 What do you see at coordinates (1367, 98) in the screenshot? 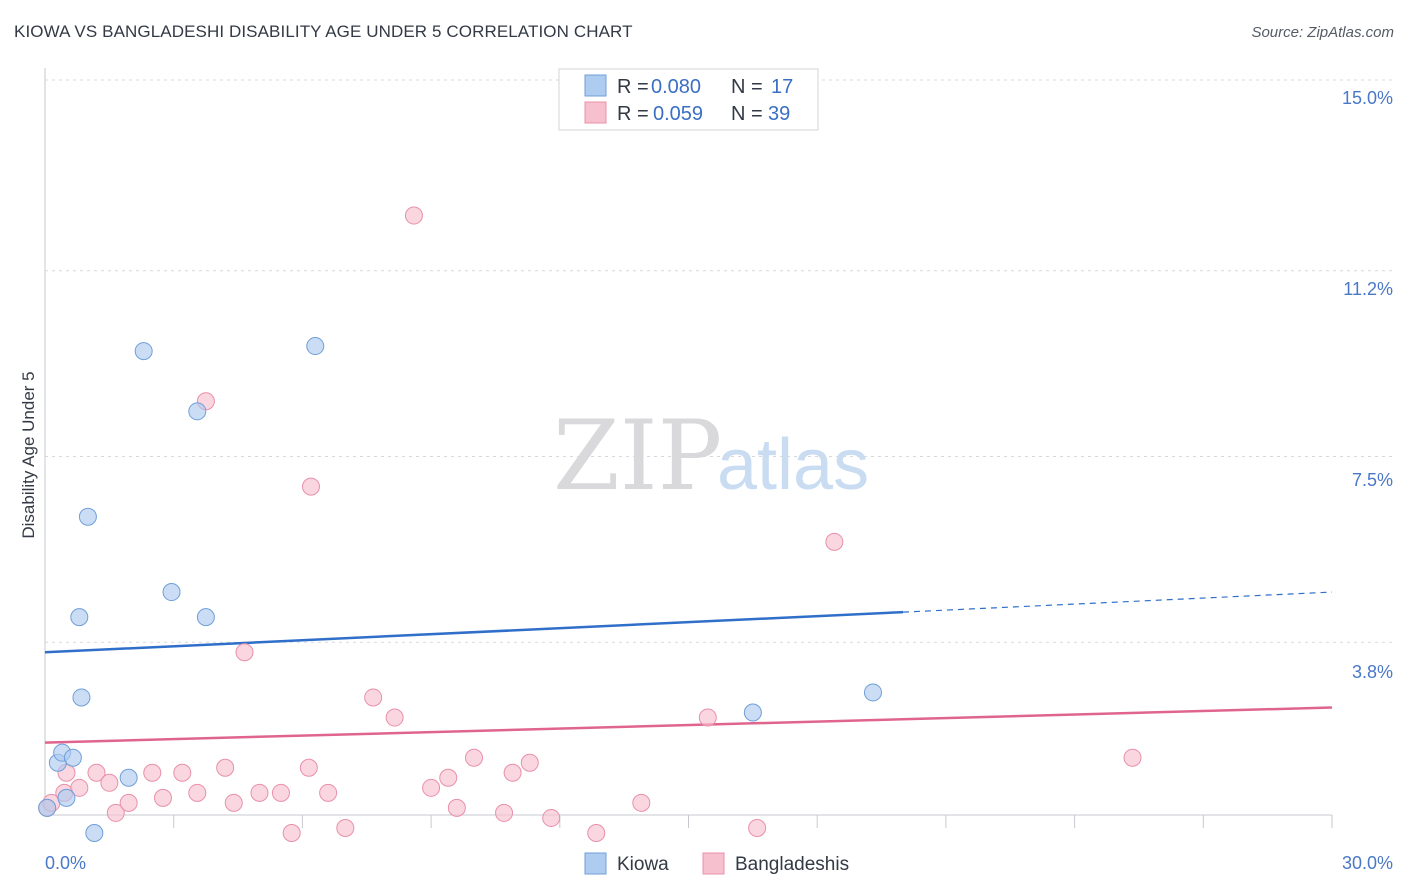
I see `y-tick-label-15: 15.0%` at bounding box center [1367, 98].